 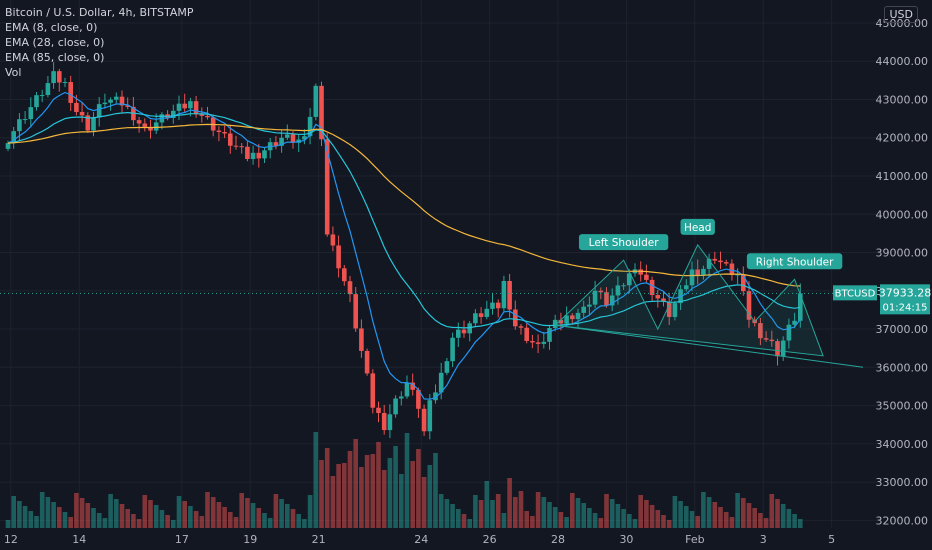 I want to click on y-tick-label: 36000.00, so click(x=902, y=367).